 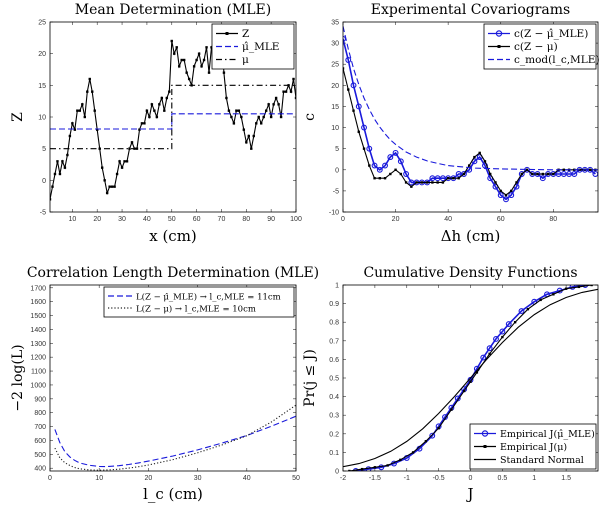 I want to click on legend-label-2: Standard Normal, so click(x=542, y=460).